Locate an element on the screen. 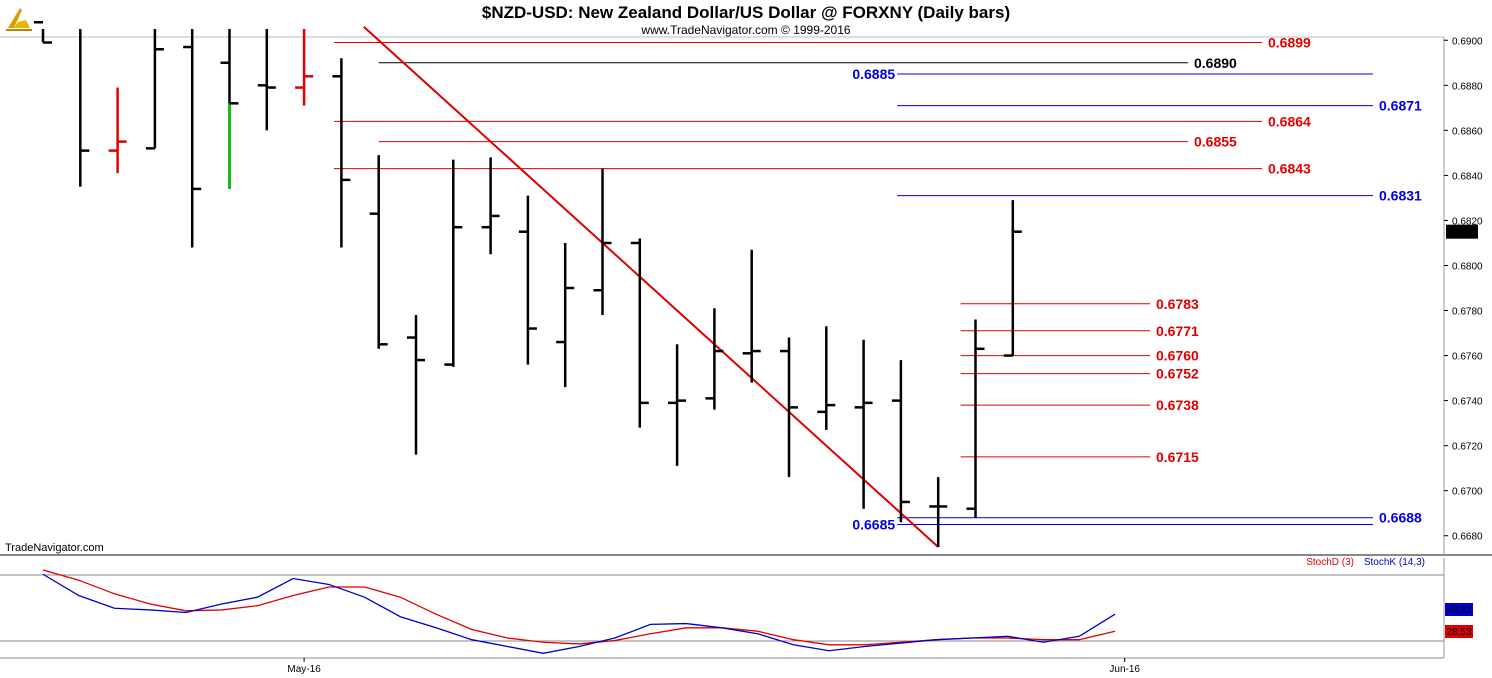 Image resolution: width=1492 pixels, height=678 pixels. y-tick-label: 0.6900 is located at coordinates (1467, 41).